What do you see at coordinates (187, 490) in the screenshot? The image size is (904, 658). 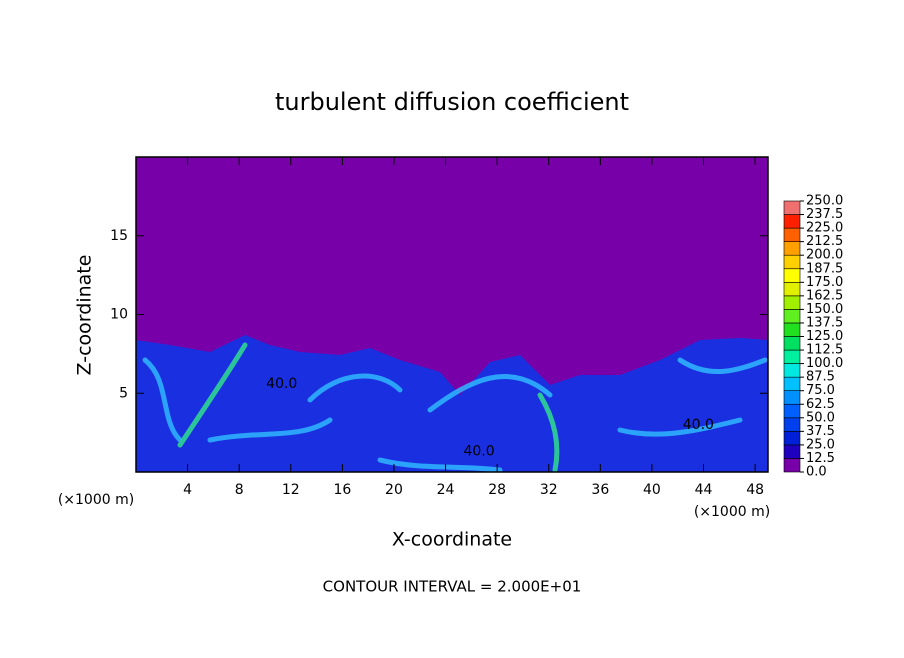 I see `x-tick-label: 4` at bounding box center [187, 490].